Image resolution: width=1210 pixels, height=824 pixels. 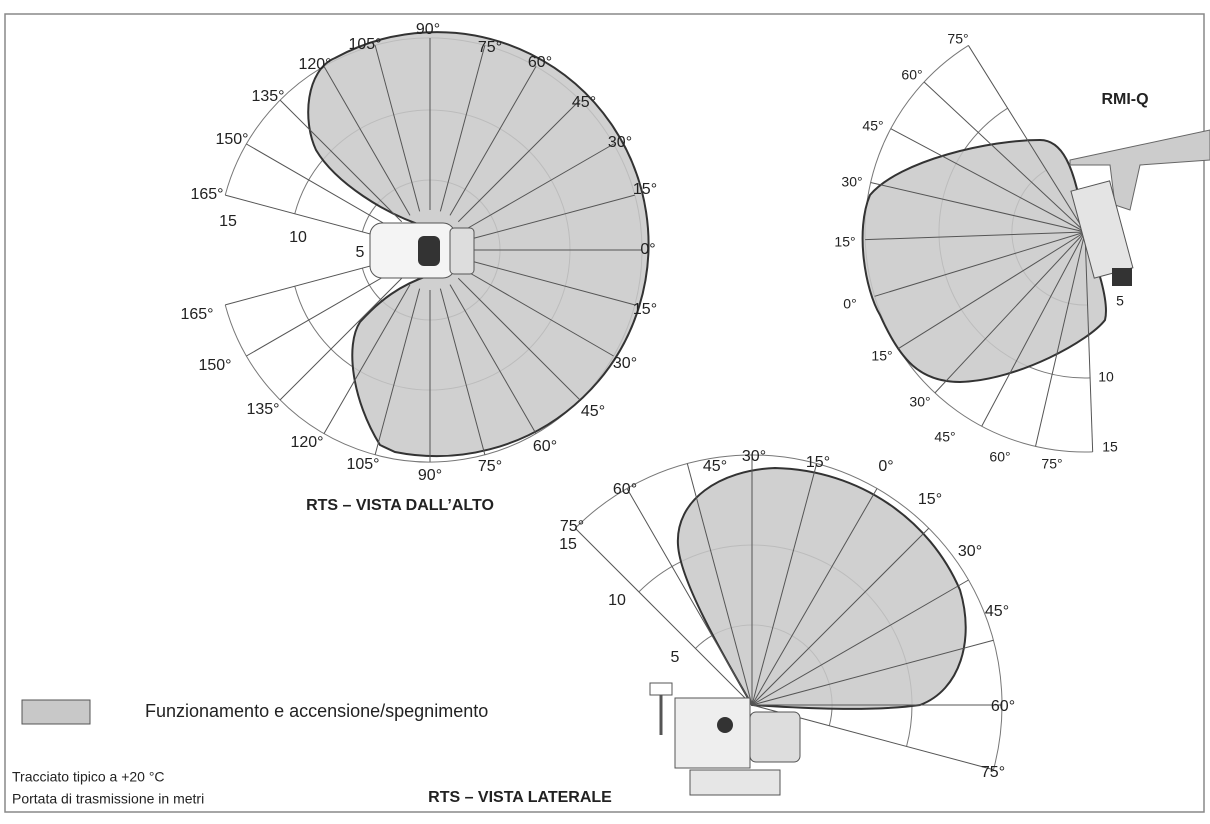 I want to click on note: Tracciato tipico a +20 °C, so click(x=88, y=777).